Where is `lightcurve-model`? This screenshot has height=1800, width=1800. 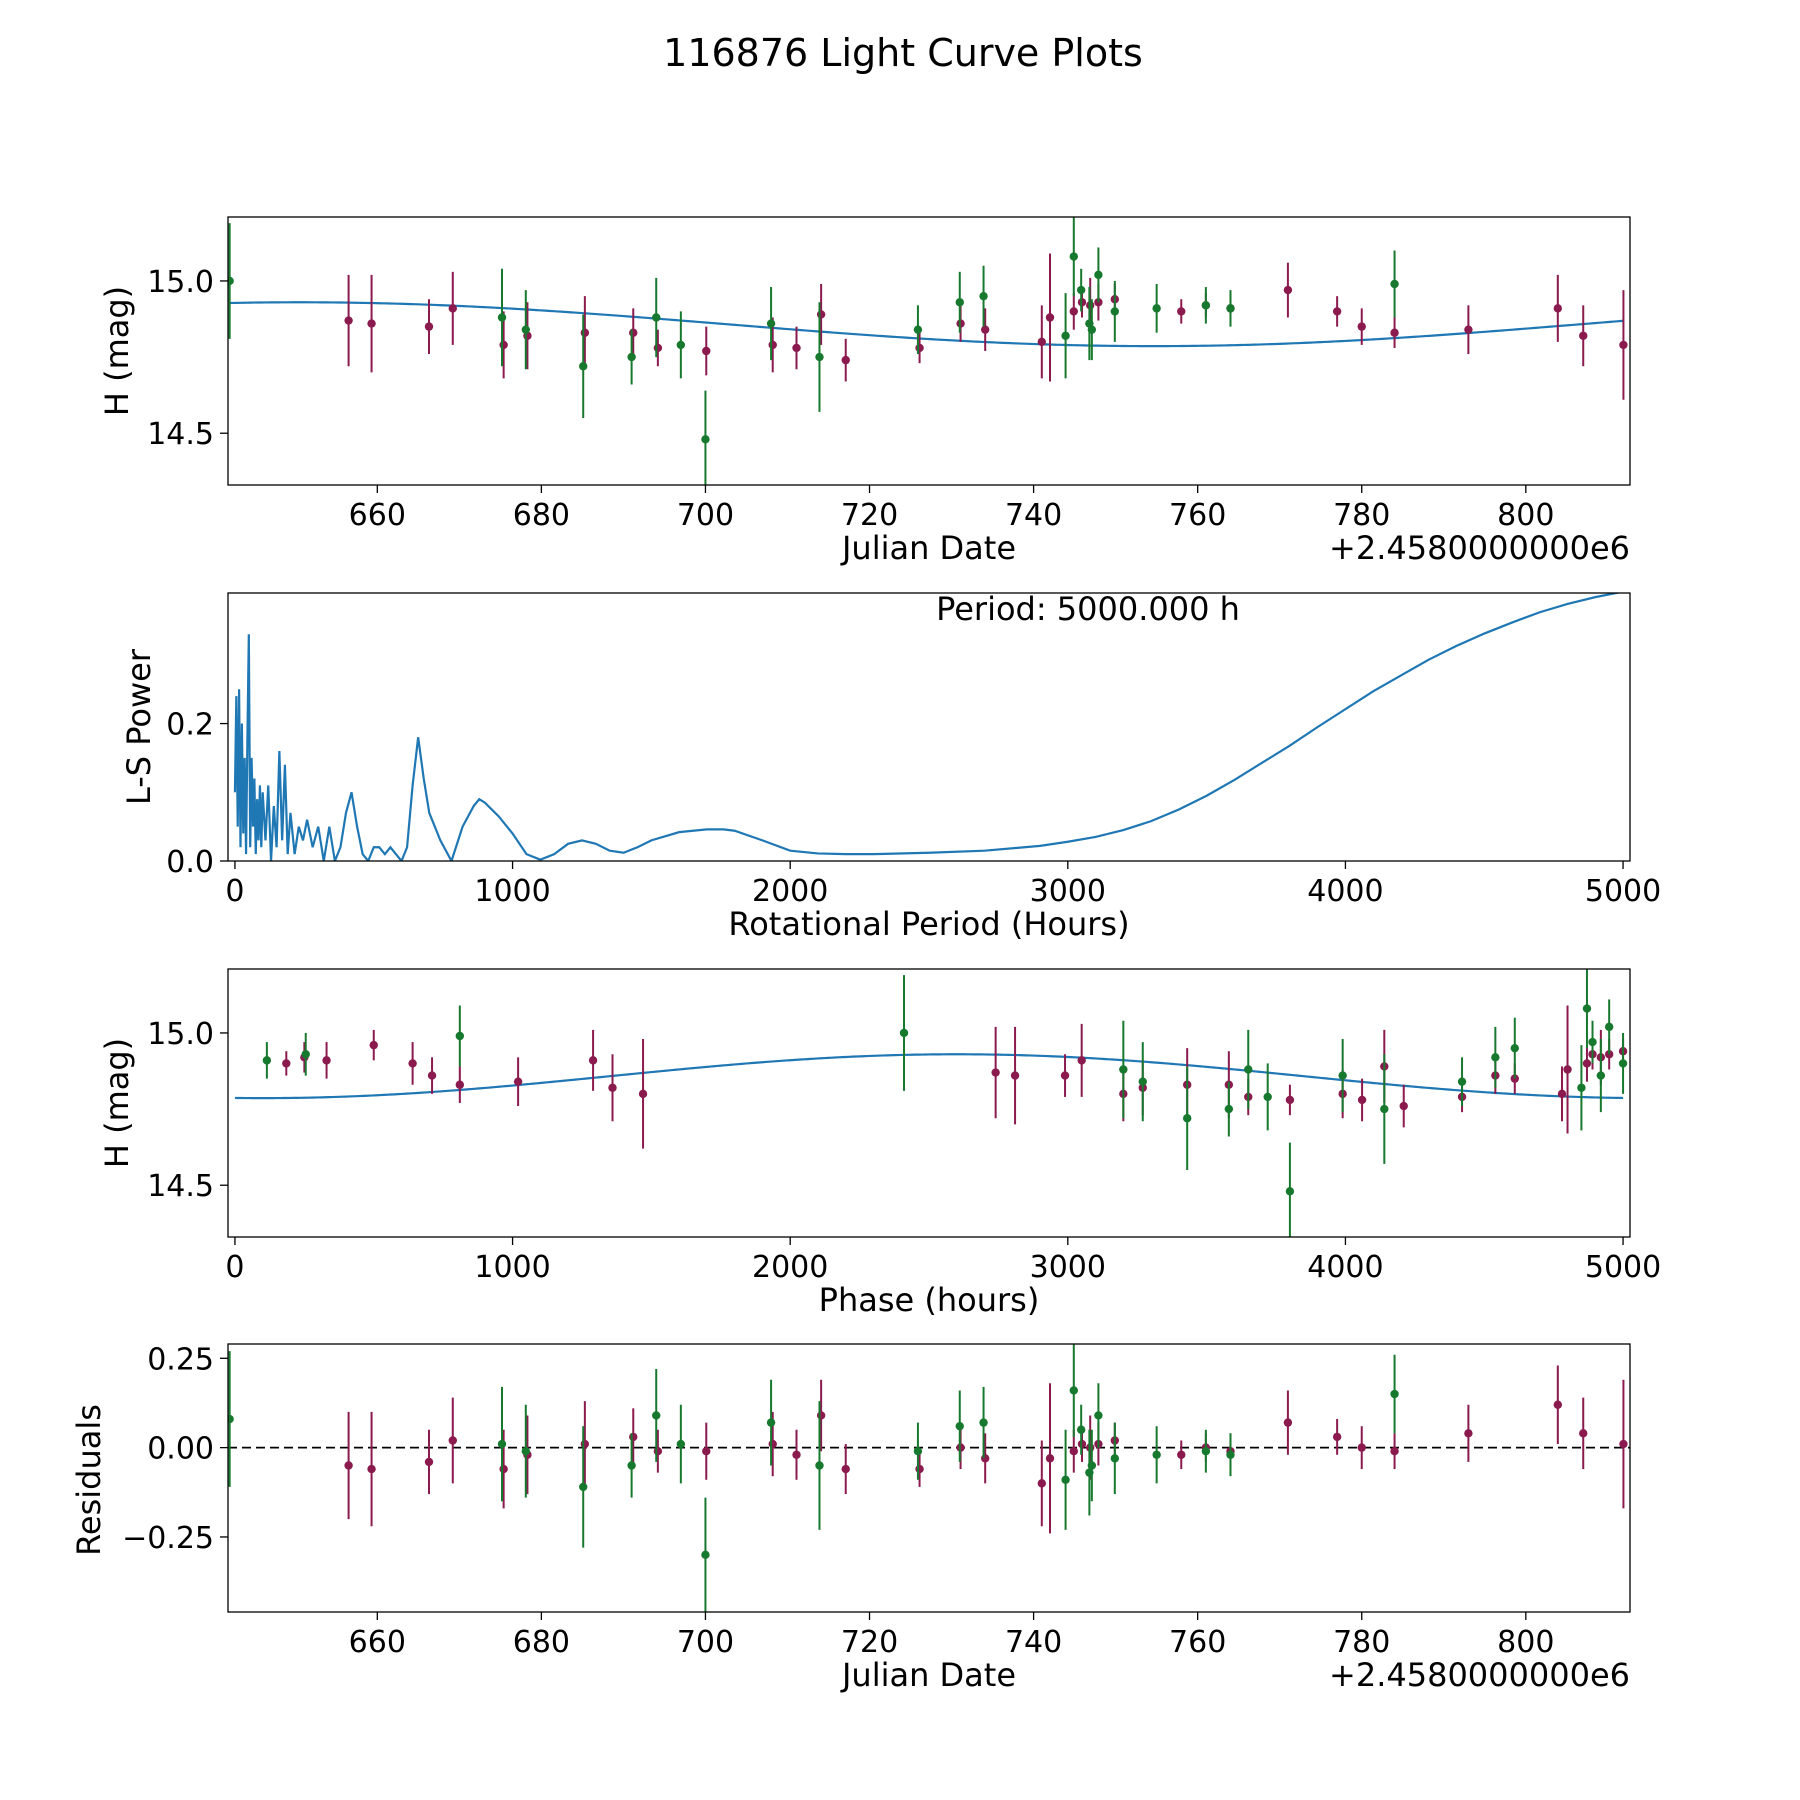
lightcurve-model is located at coordinates (927, 324).